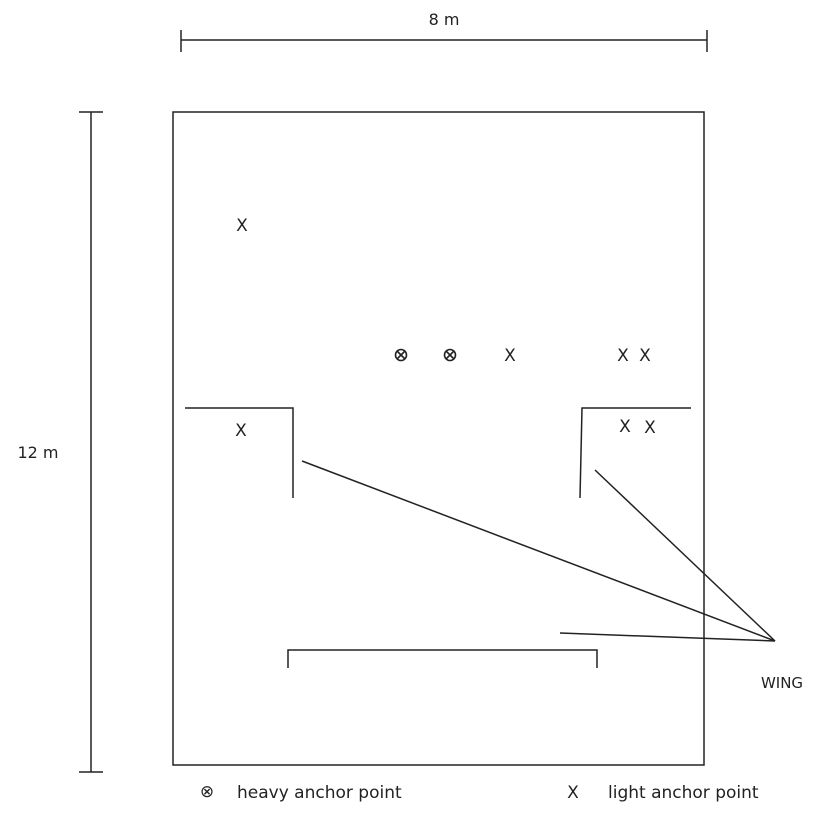 Image resolution: width=814 pixels, height=813 pixels. I want to click on width-dimension-label: 8 m, so click(444, 19).